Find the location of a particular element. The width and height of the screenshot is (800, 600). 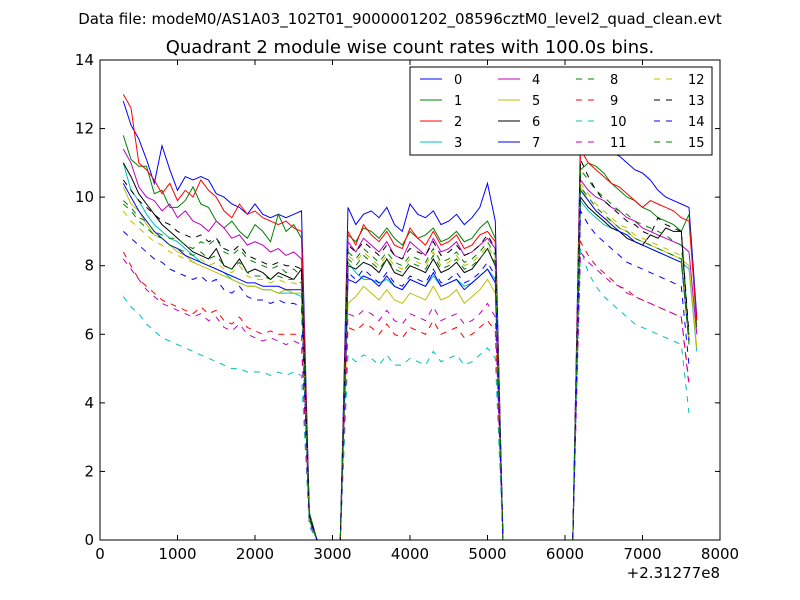

x-tick-label: 1000 is located at coordinates (177, 554).